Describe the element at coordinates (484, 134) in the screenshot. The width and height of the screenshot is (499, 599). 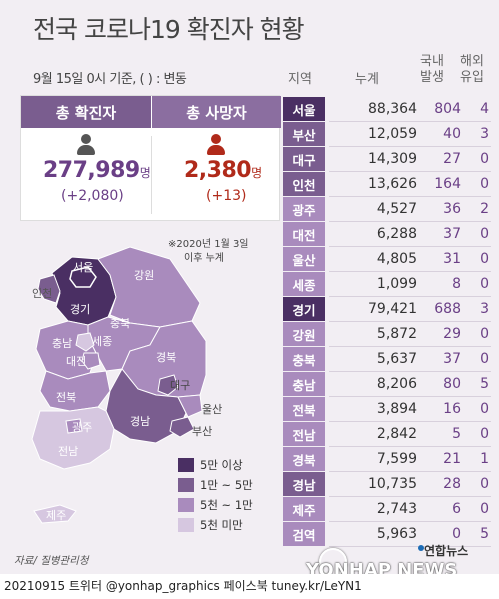
I see `row-overseas: 3` at that location.